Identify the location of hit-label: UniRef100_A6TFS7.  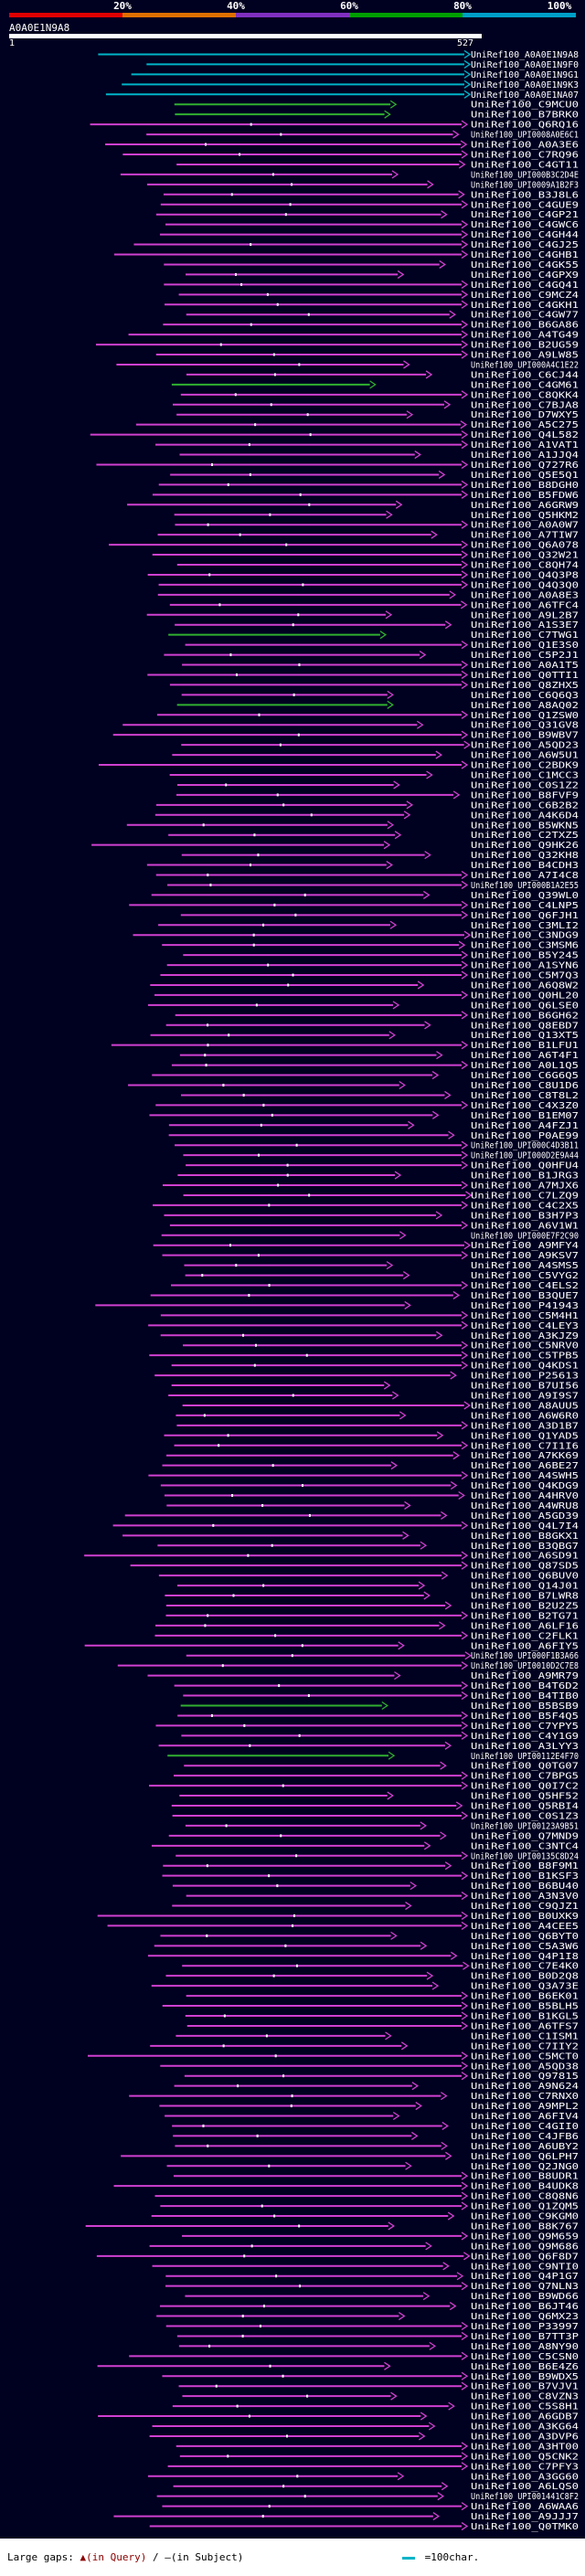
(525, 2026).